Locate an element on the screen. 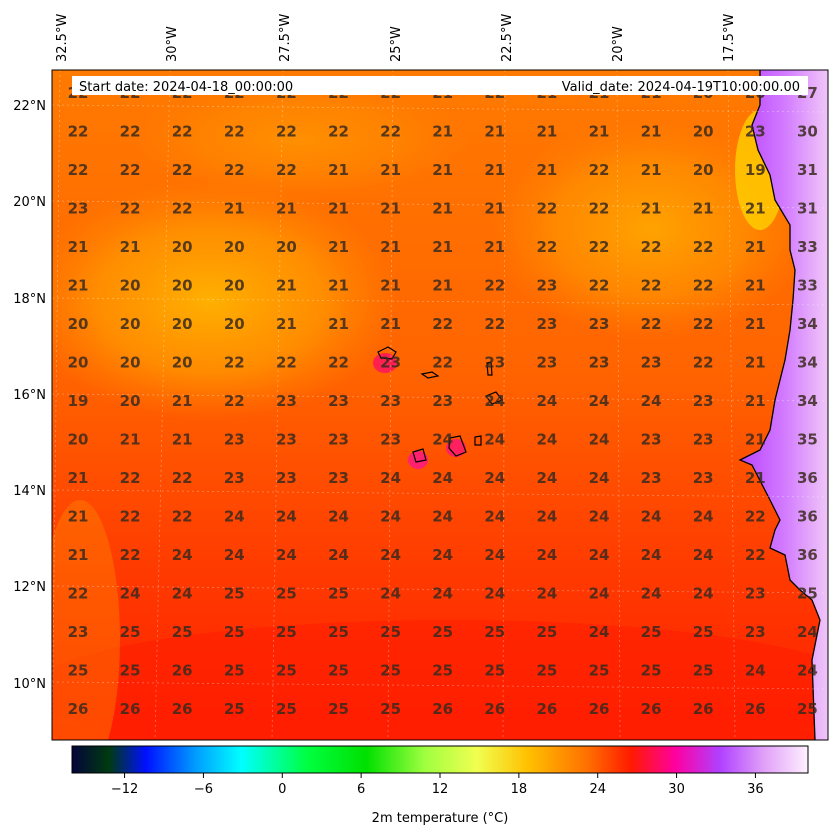  warm-yellow-zone-east is located at coordinates (650, 230).